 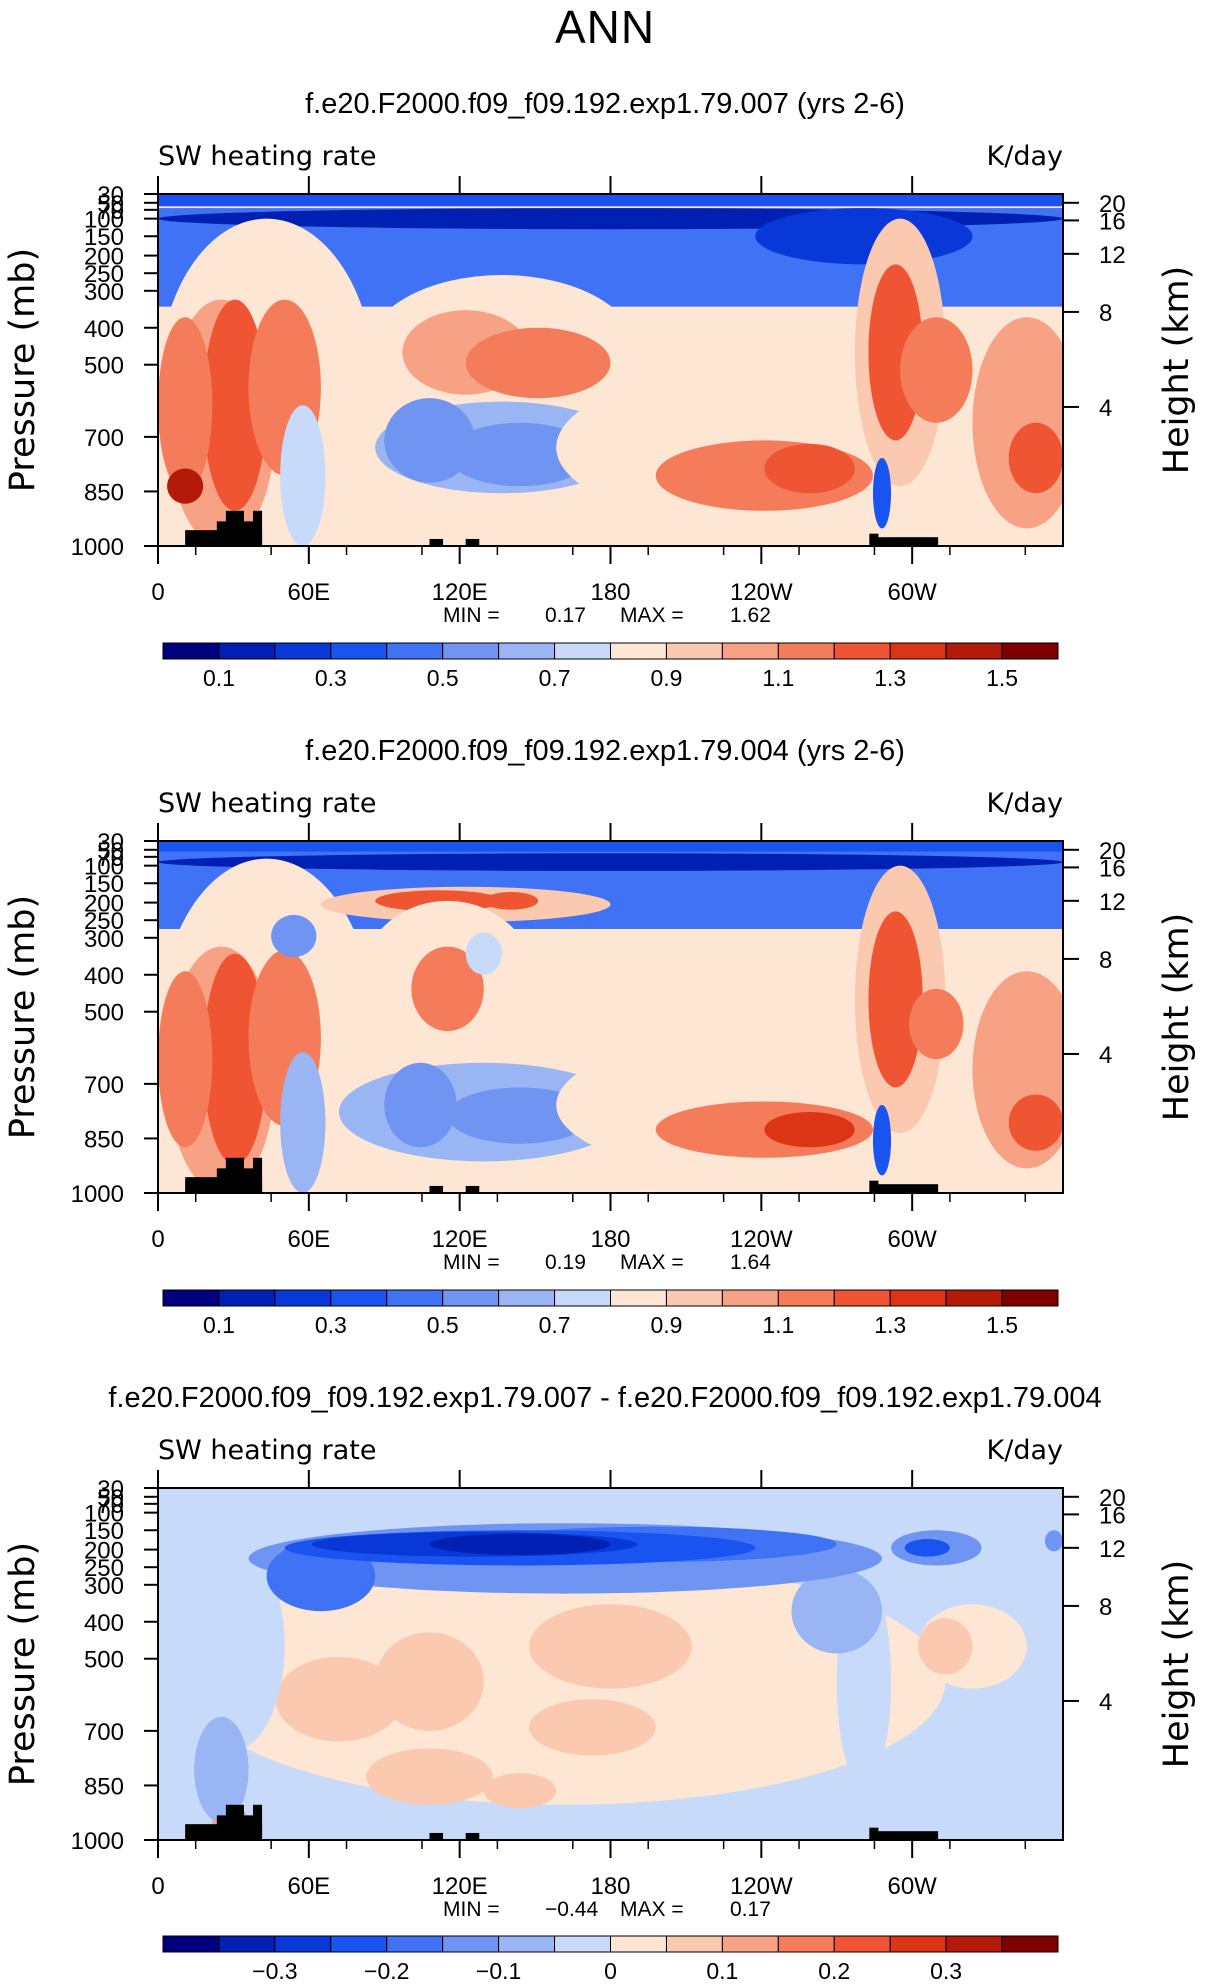 I want to click on chart-subtitle-left: SW heating rate, so click(x=267, y=803).